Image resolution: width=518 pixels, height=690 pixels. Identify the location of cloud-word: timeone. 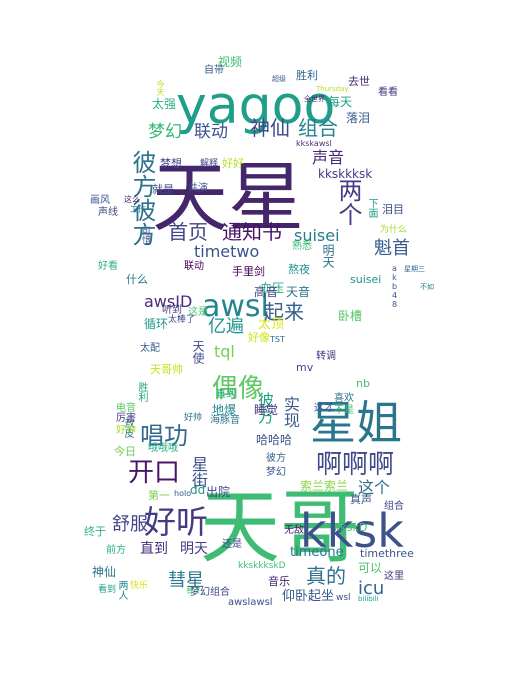
(317, 552).